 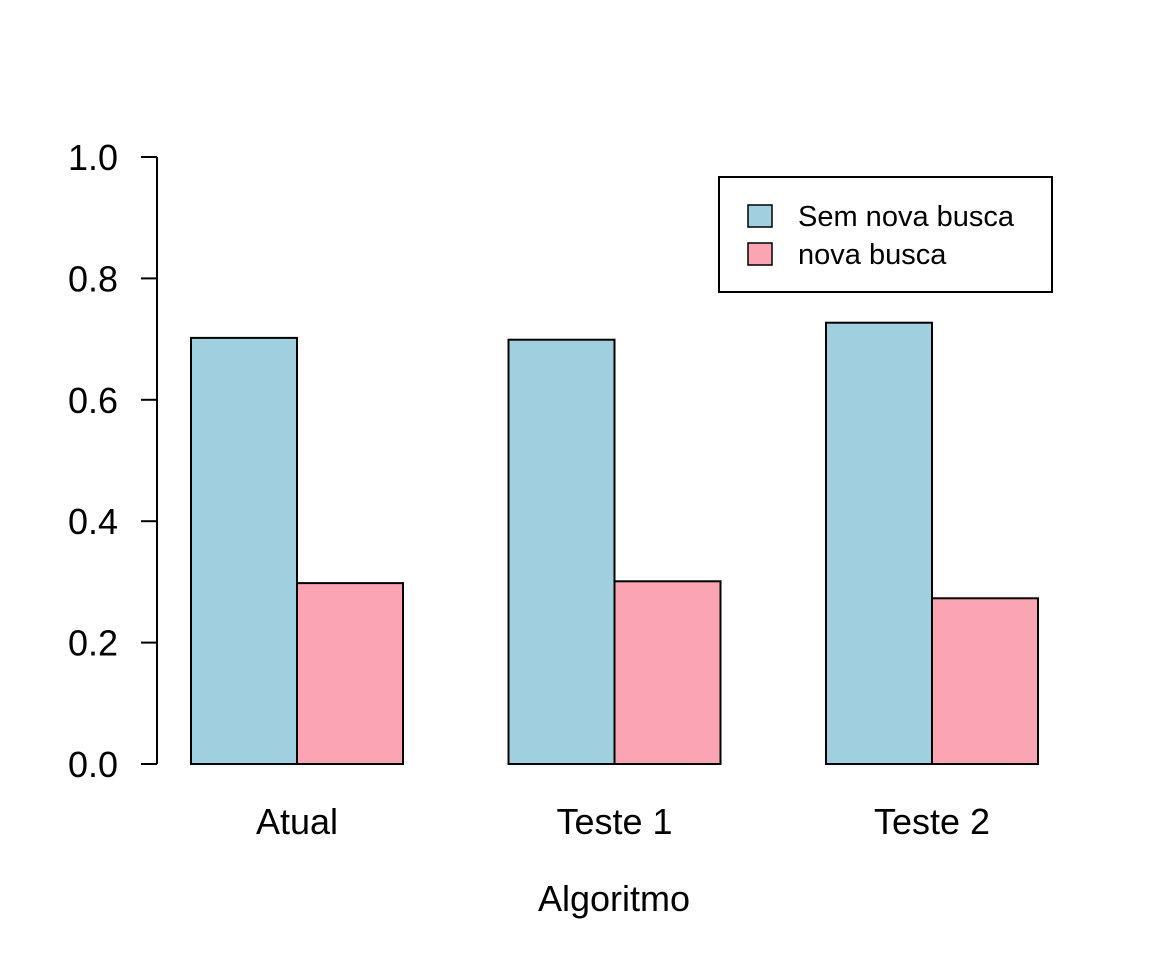 I want to click on x-category-label: Teste 2, so click(x=932, y=821).